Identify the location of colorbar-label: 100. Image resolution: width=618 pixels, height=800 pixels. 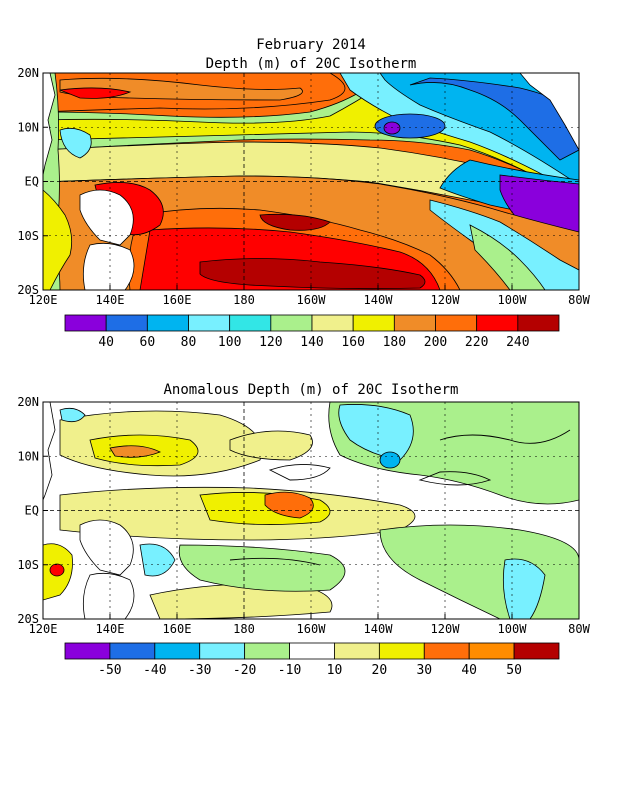
(229, 342).